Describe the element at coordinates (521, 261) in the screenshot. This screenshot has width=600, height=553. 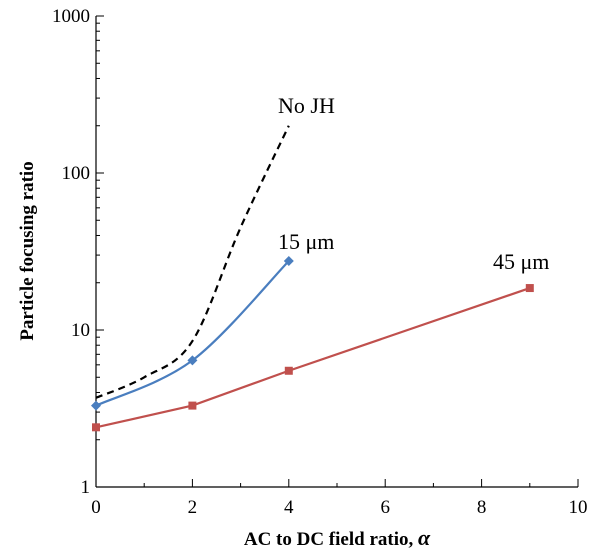
I see `series-label-45-m: 45 μm` at that location.